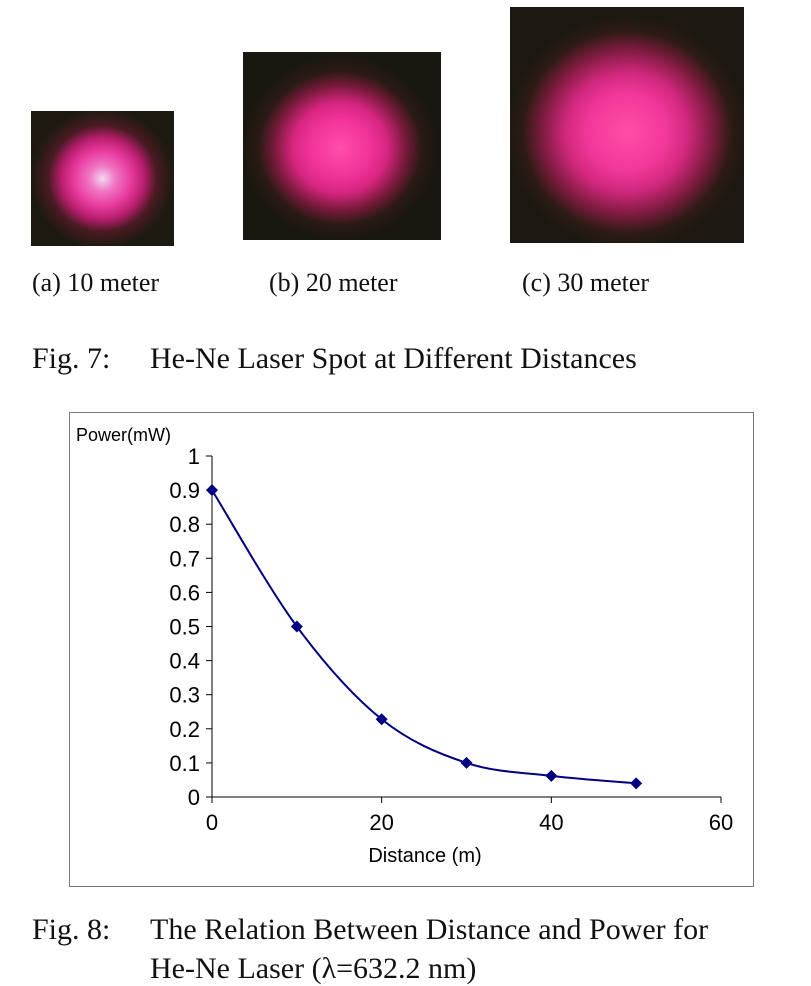 The width and height of the screenshot is (811, 986). Describe the element at coordinates (184, 592) in the screenshot. I see `y-tick-label: 0.6` at that location.